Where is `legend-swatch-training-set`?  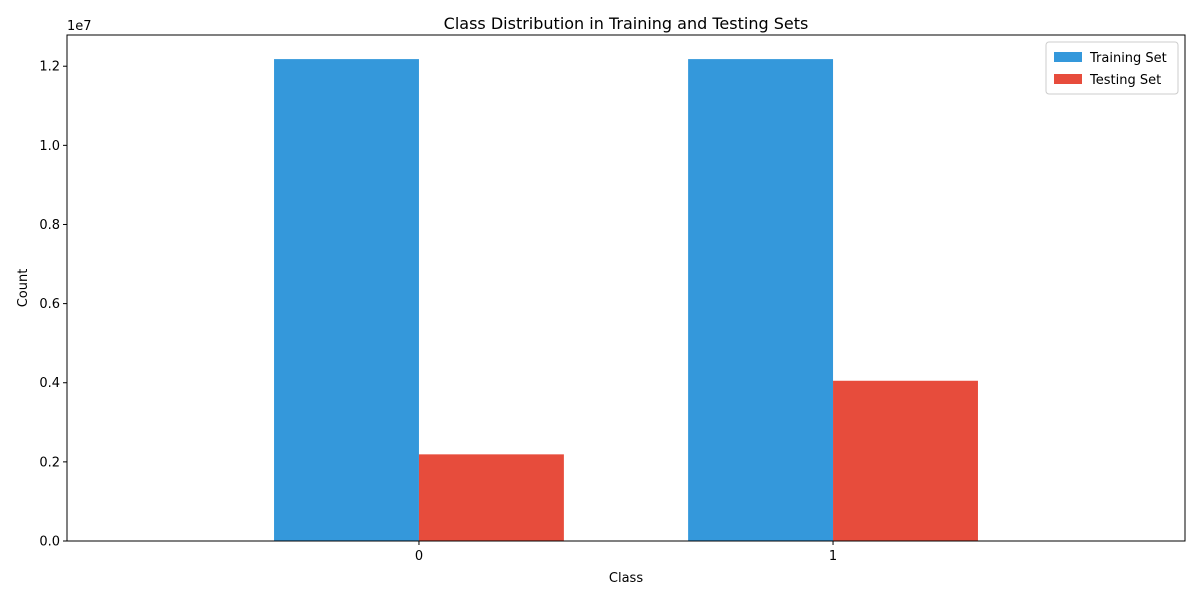
legend-swatch-training-set is located at coordinates (1068, 57).